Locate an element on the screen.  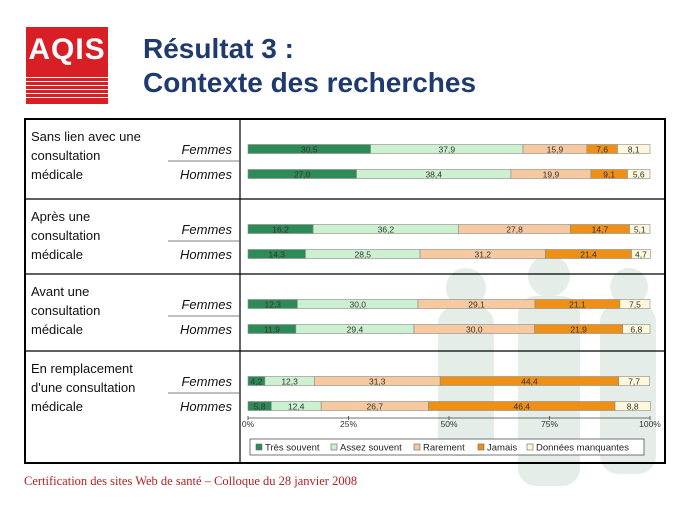
x-tick-label: 0% is located at coordinates (248, 424).